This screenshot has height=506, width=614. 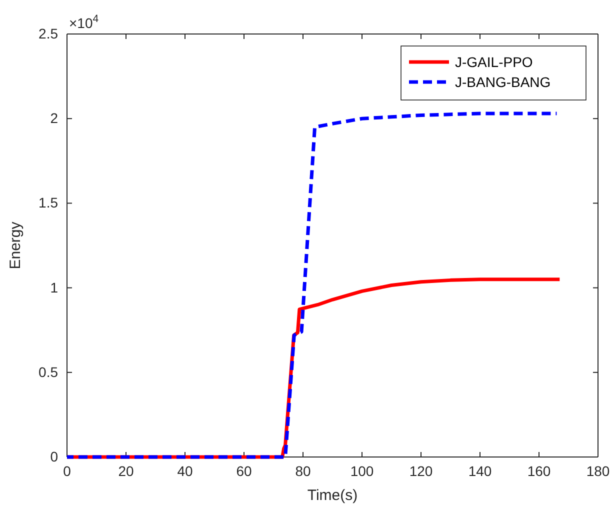 I want to click on x-tick-label: 160, so click(x=539, y=470).